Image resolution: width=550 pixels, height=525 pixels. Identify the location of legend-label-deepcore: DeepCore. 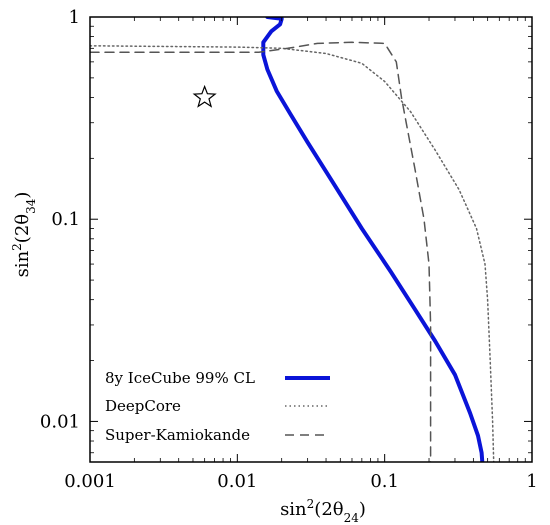
(143, 406).